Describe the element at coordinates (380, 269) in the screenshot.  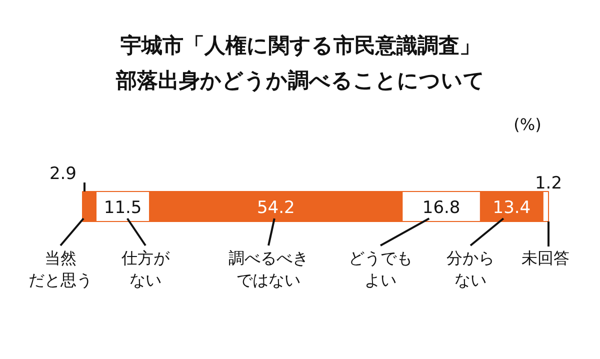
I see `series-label: どうでもよい` at that location.